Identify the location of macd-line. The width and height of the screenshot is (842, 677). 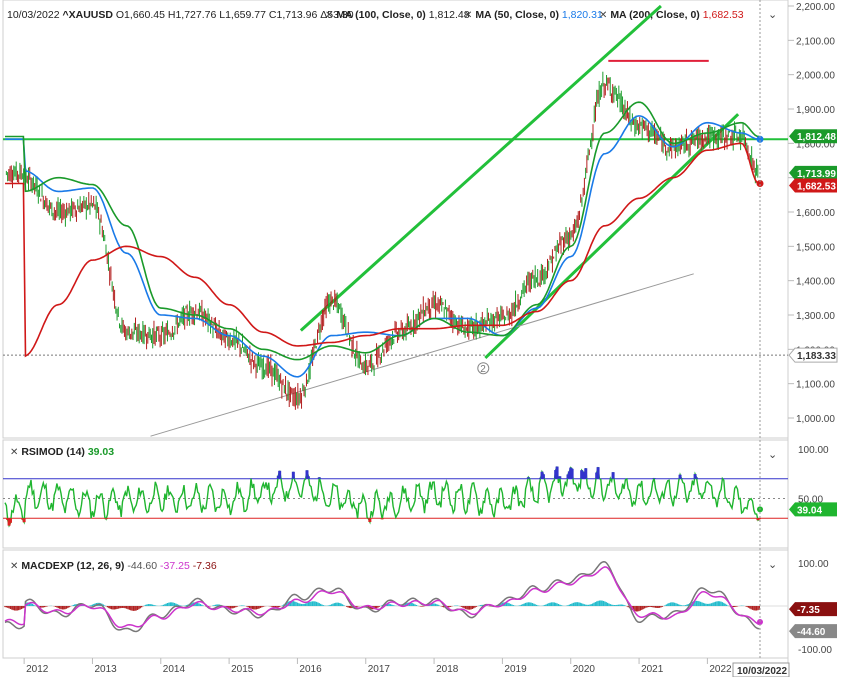
(382, 597).